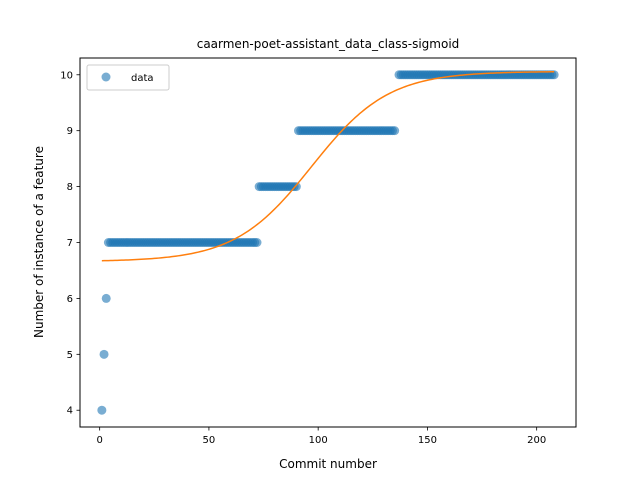  Describe the element at coordinates (70, 131) in the screenshot. I see `y-tick-label: 9` at that location.